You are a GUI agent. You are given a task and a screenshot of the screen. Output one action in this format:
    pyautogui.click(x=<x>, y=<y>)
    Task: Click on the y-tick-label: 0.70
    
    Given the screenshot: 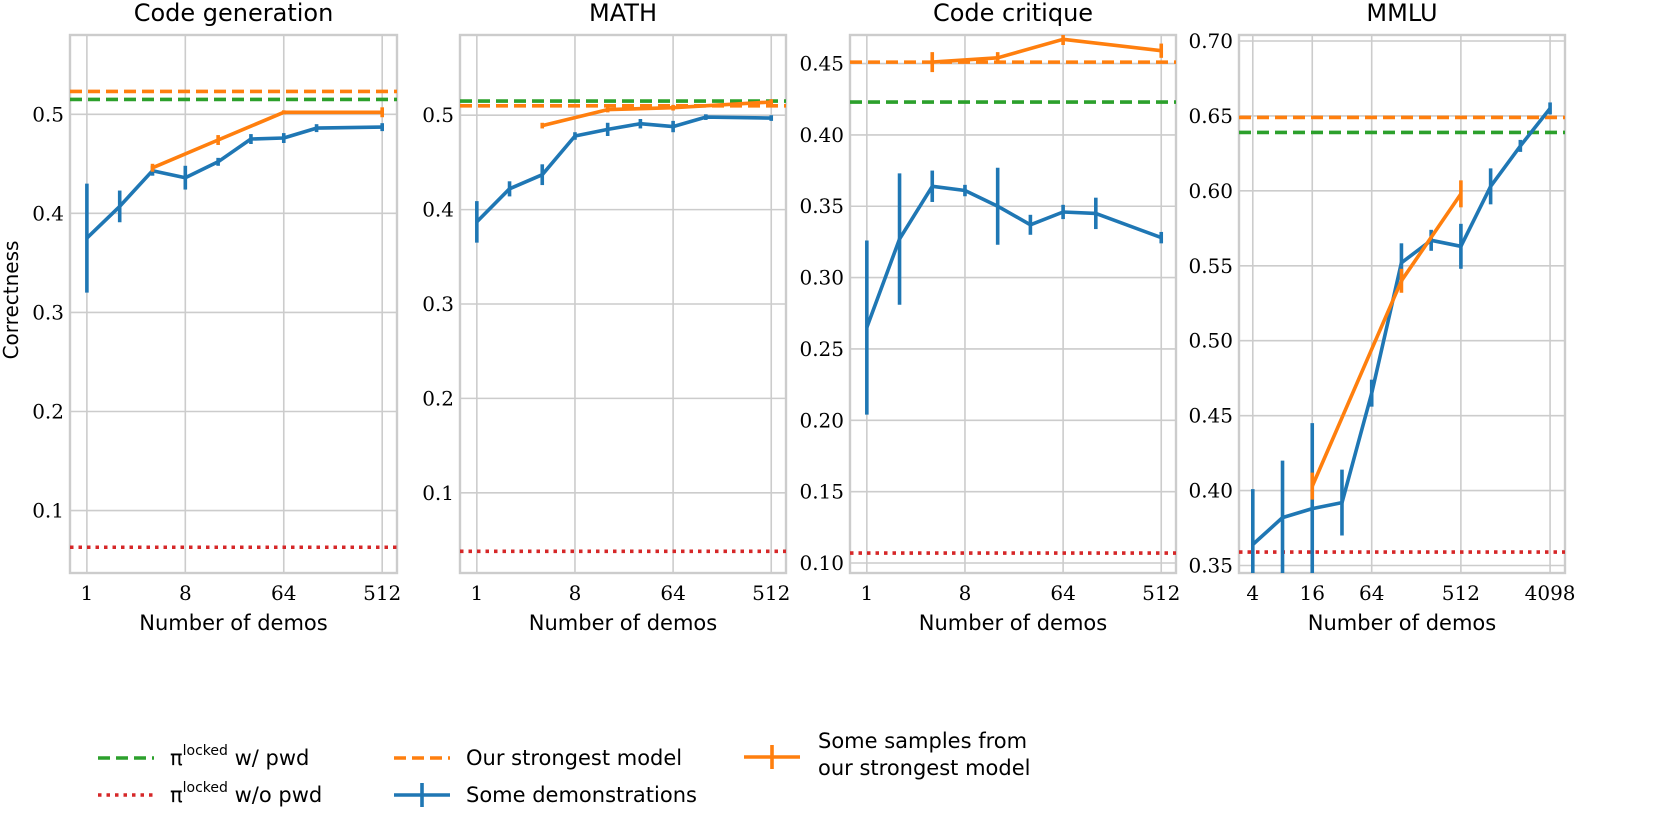 What is the action you would take?
    pyautogui.click(x=1210, y=41)
    